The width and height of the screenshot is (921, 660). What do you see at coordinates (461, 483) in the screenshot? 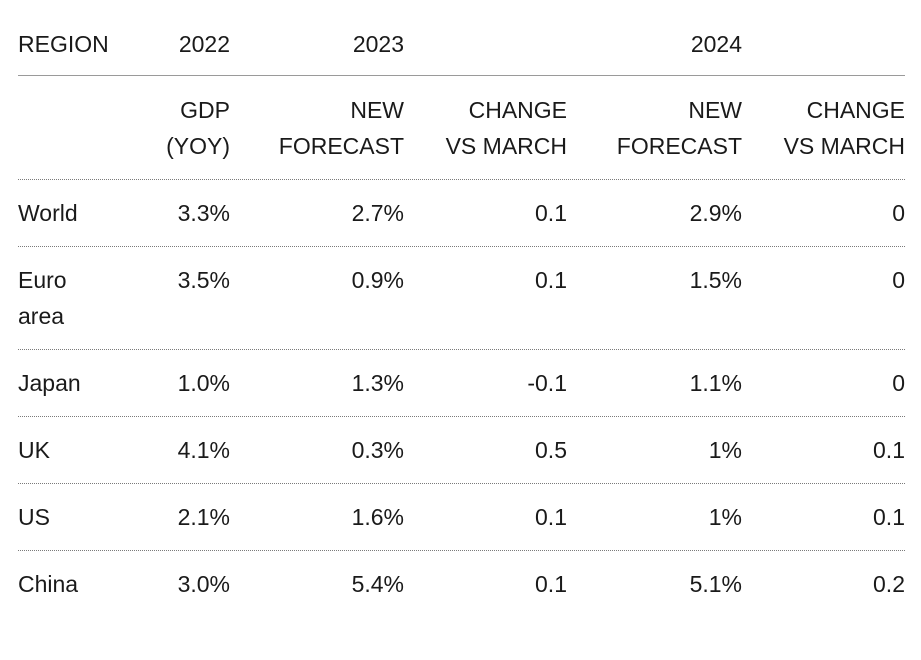
I see `row-3-rule` at bounding box center [461, 483].